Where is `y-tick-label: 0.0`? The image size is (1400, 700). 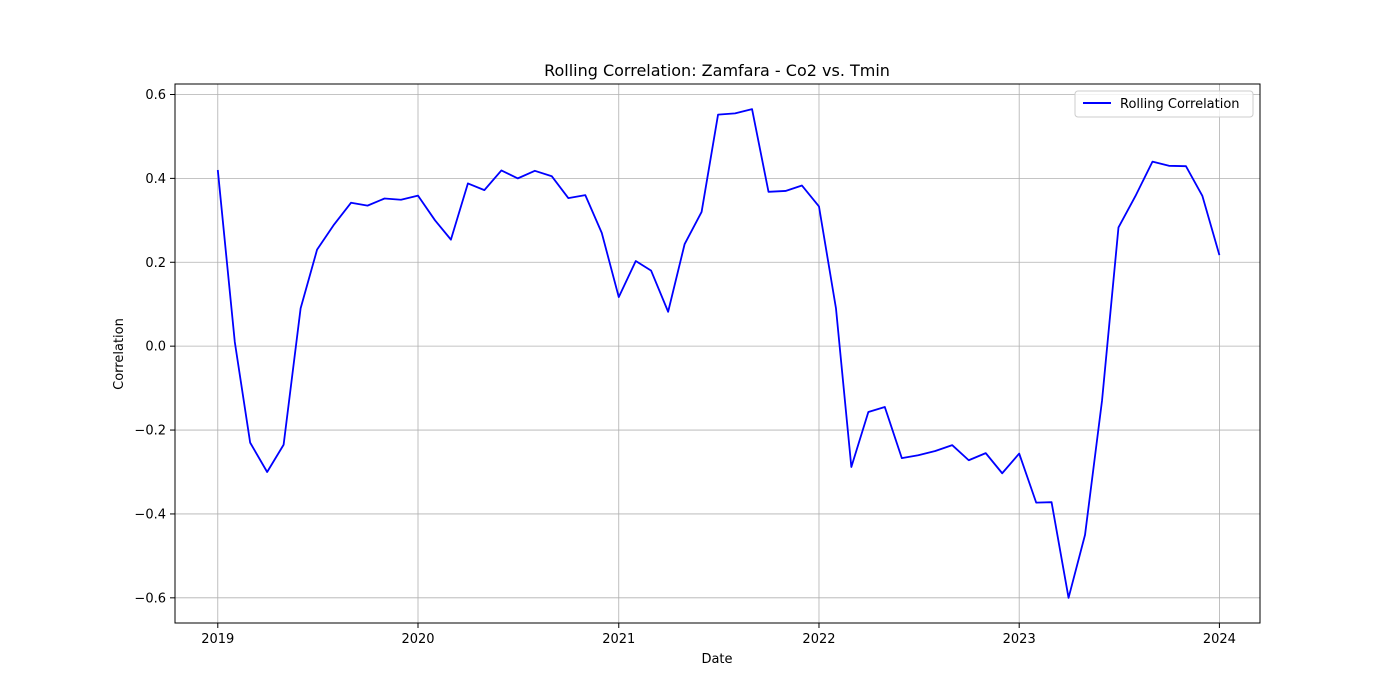
y-tick-label: 0.0 is located at coordinates (155, 347).